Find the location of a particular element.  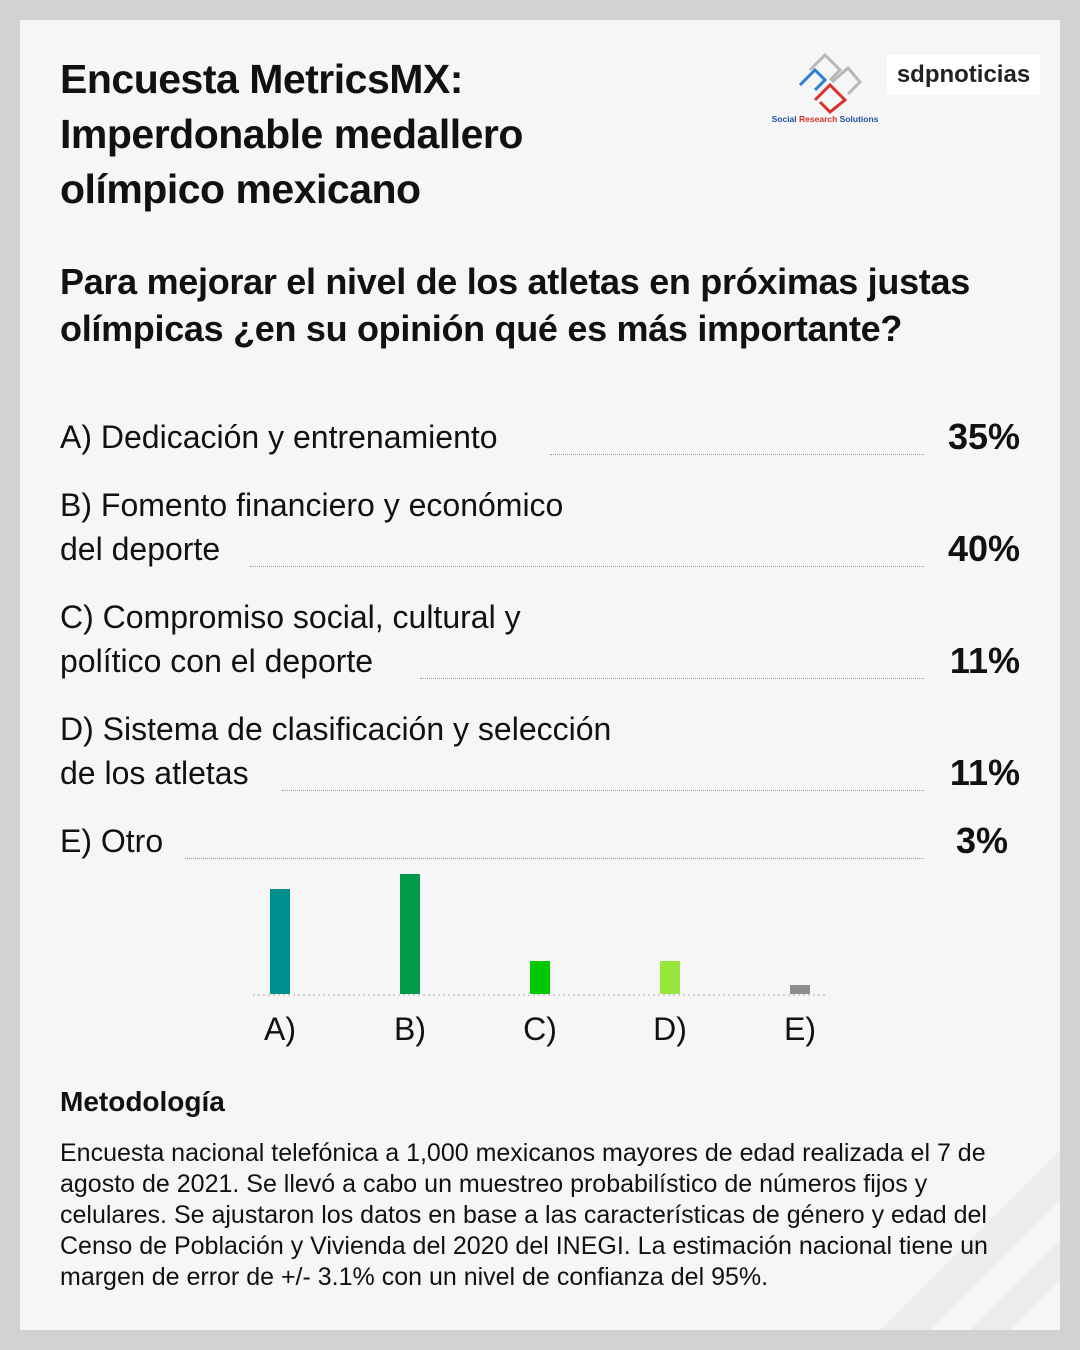

option-label: A) Dedicación y entrenamiento is located at coordinates (288, 437).